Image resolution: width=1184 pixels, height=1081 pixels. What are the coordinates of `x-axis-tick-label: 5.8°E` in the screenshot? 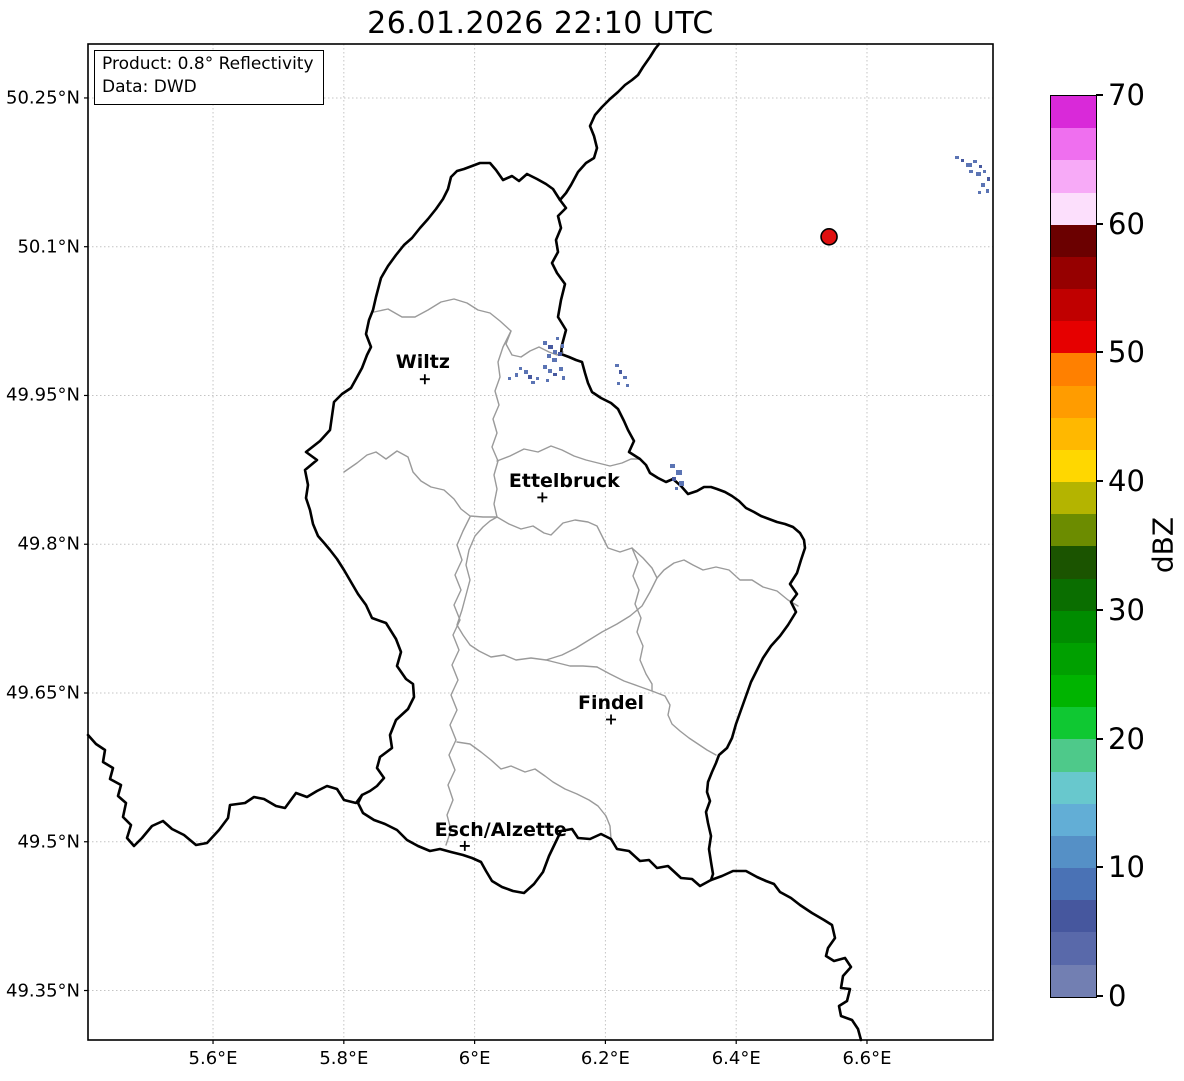 It's located at (344, 1058).